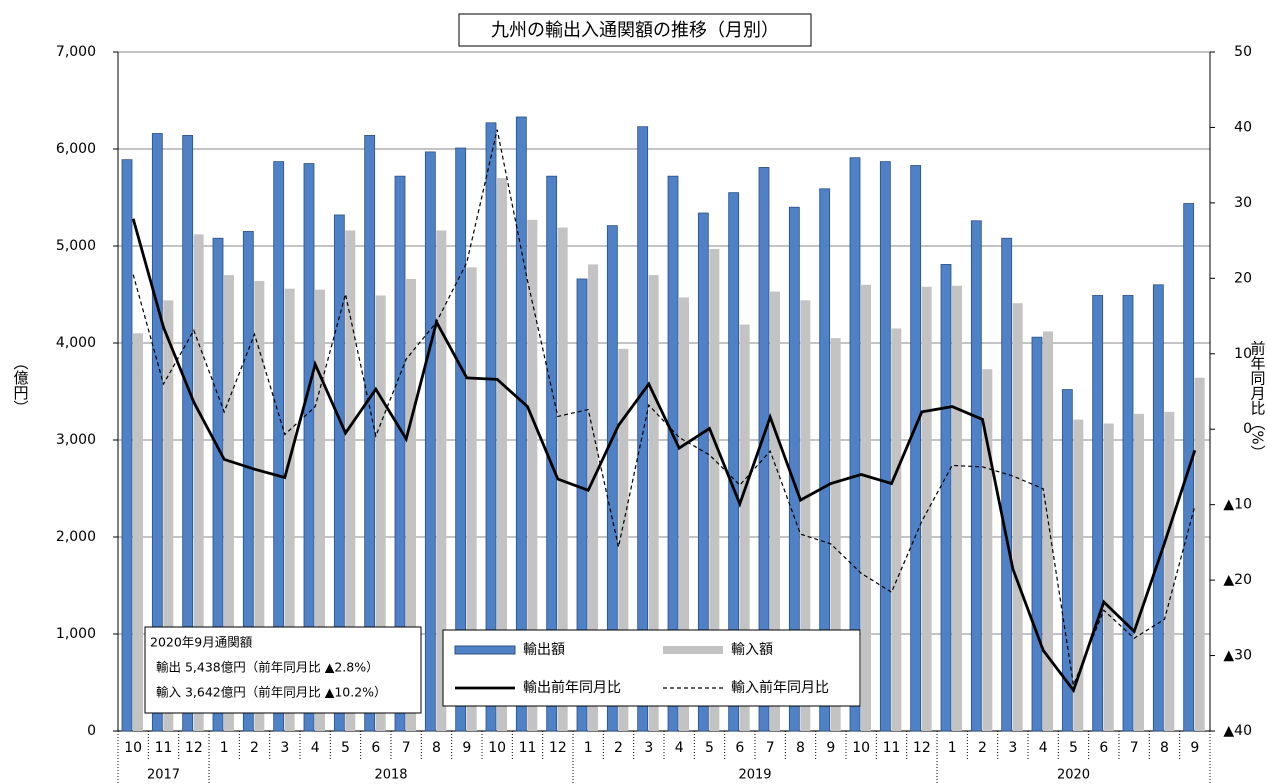  What do you see at coordinates (754, 775) in the screenshot?
I see `x-group-label: 2019` at bounding box center [754, 775].